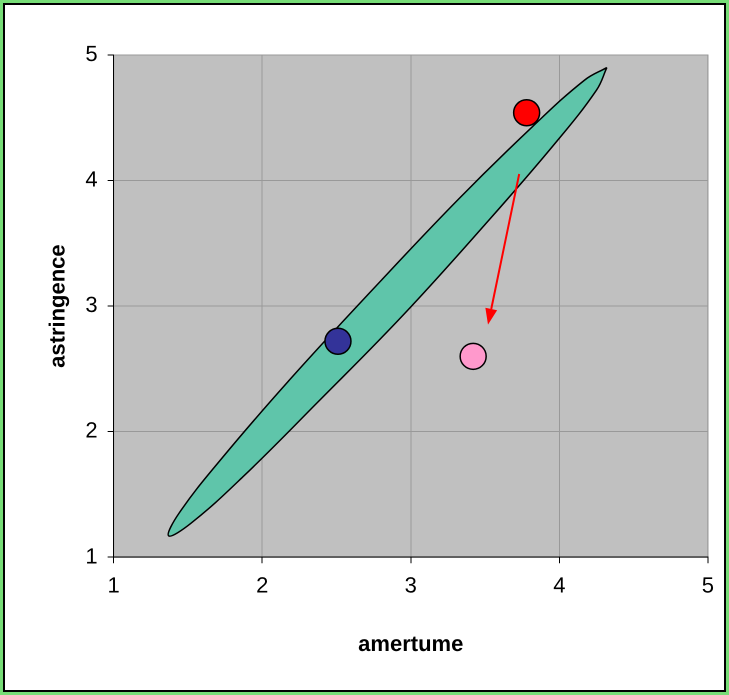  I want to click on x-tick-label: 4, so click(559, 585).